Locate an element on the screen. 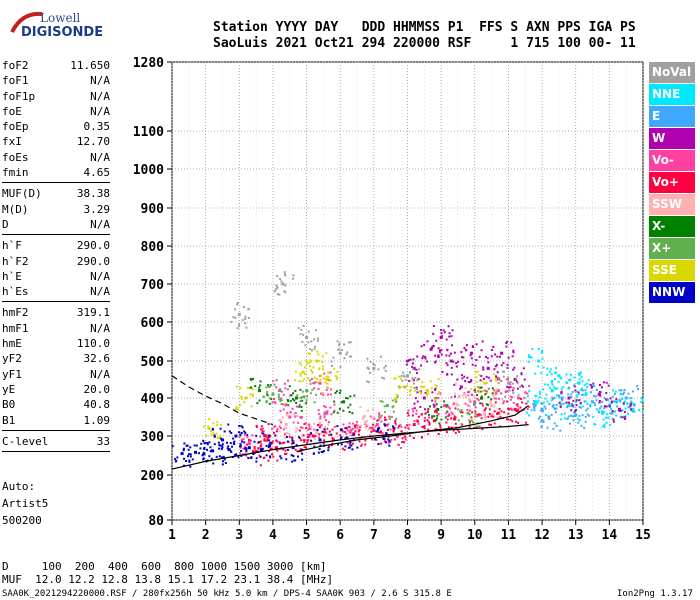  param-value: 110.0 is located at coordinates (93, 344).